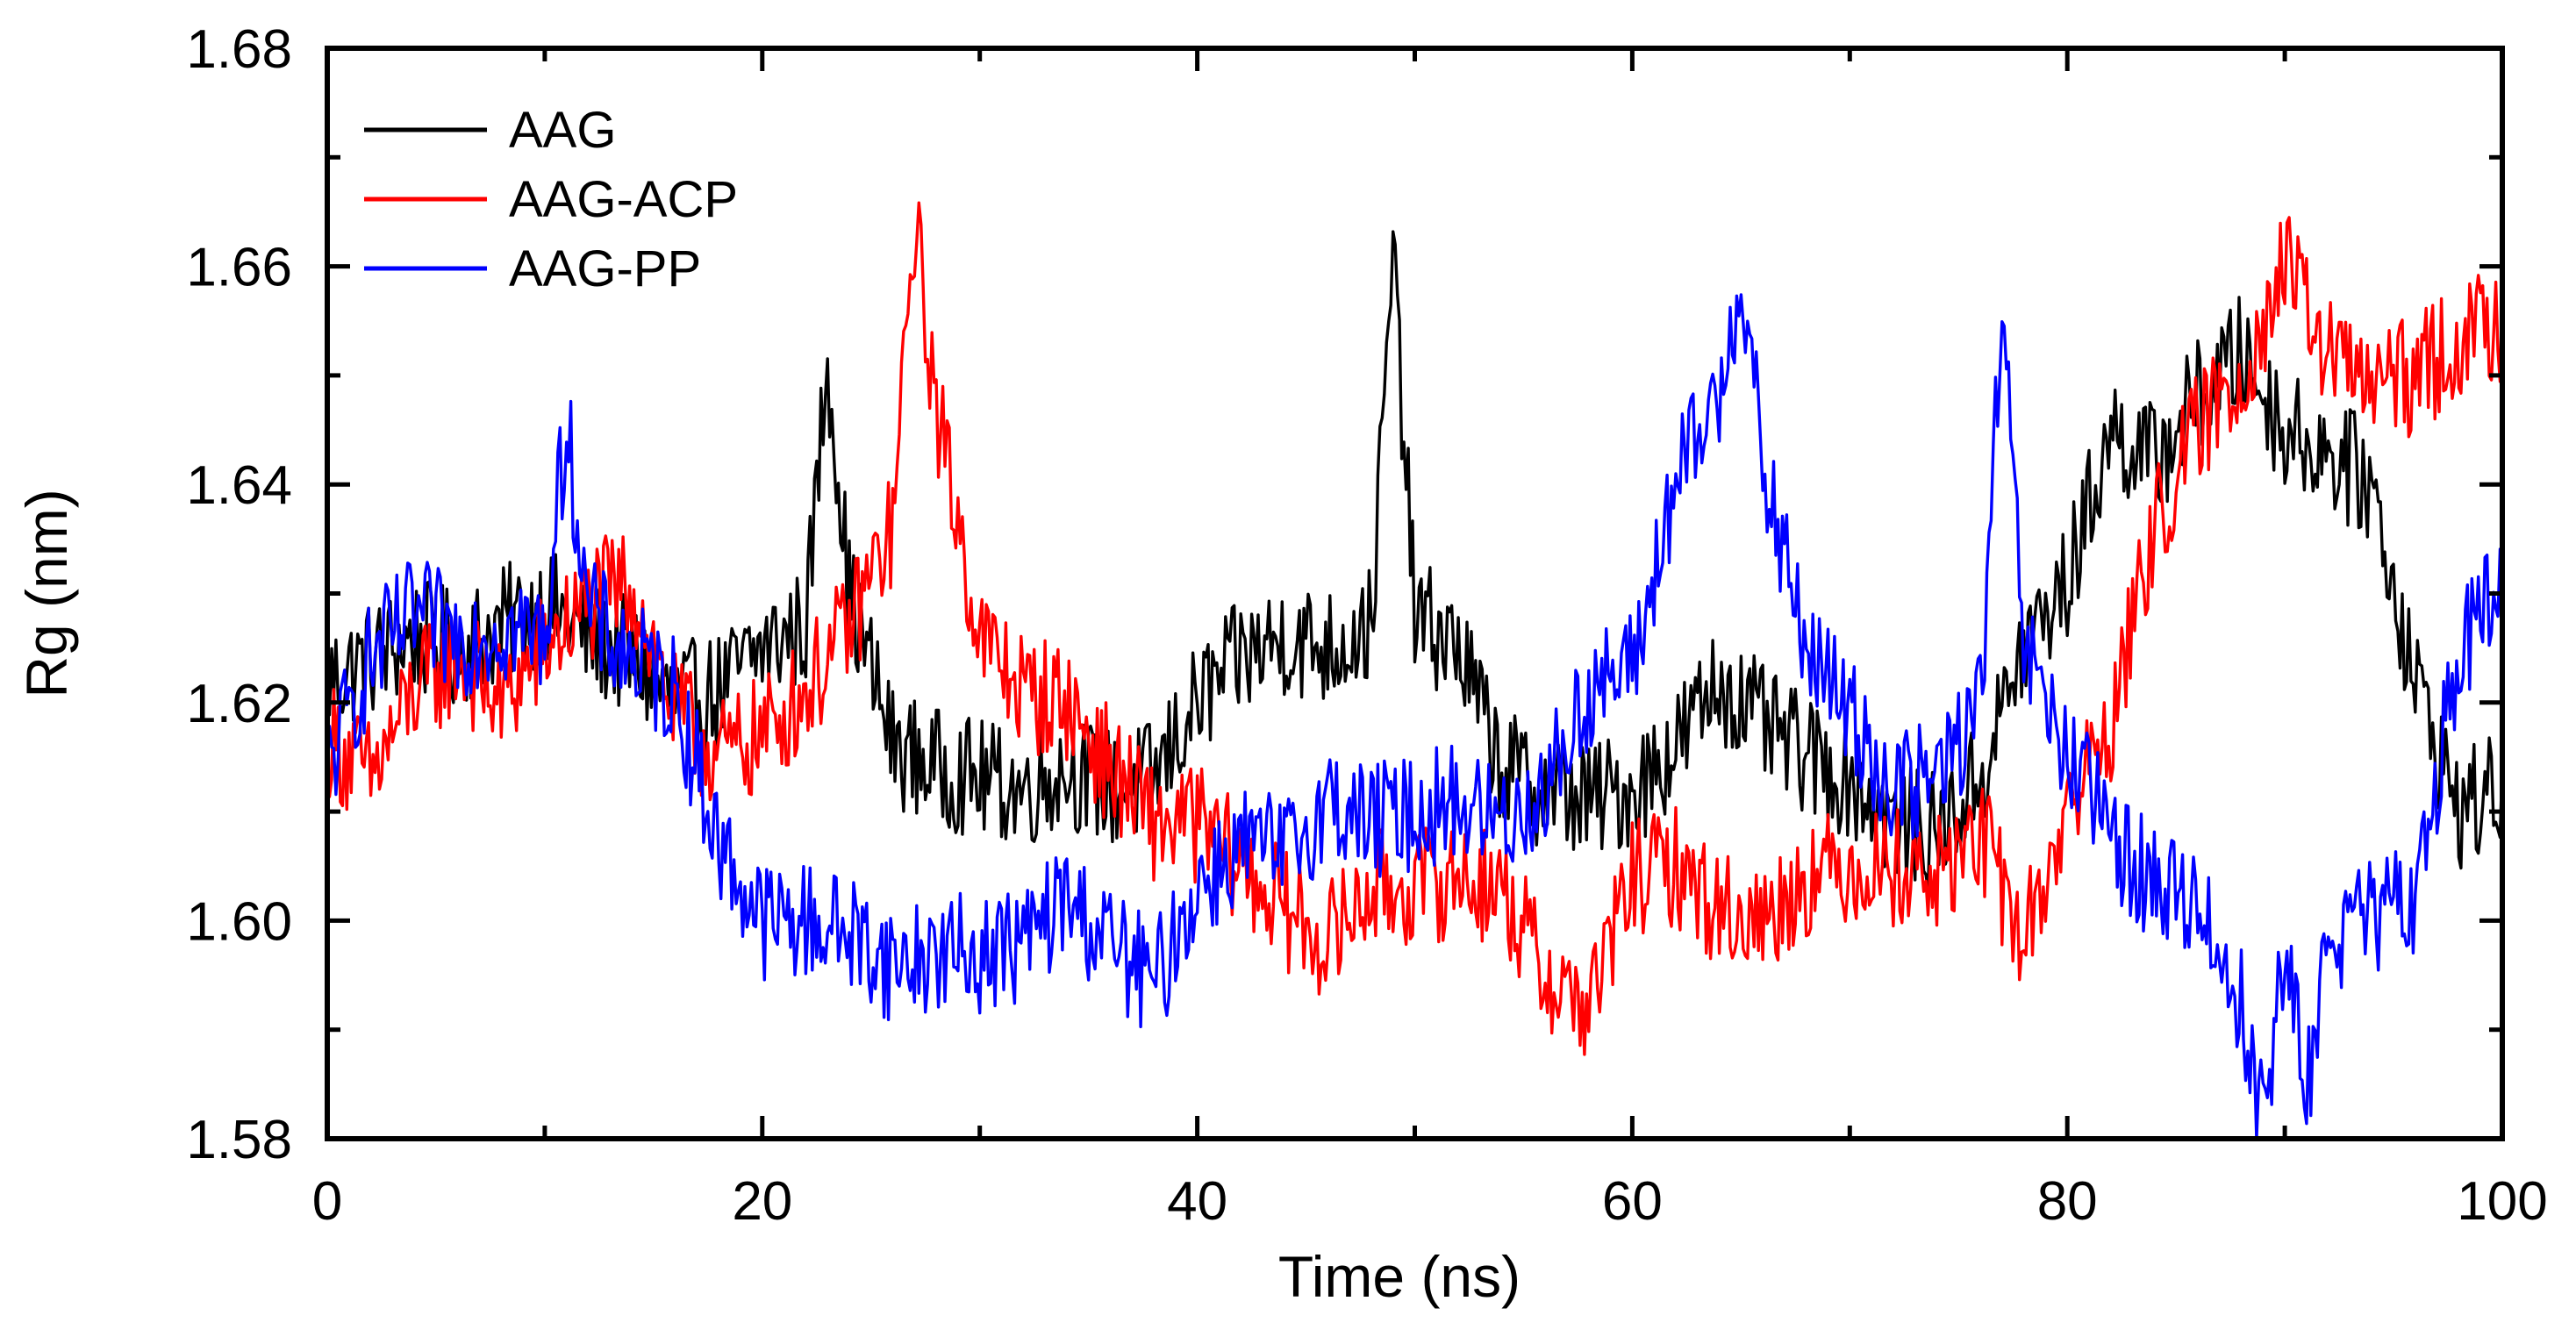 This screenshot has height=1337, width=2576. Describe the element at coordinates (239, 268) in the screenshot. I see `y-tick-label: 1.66` at that location.